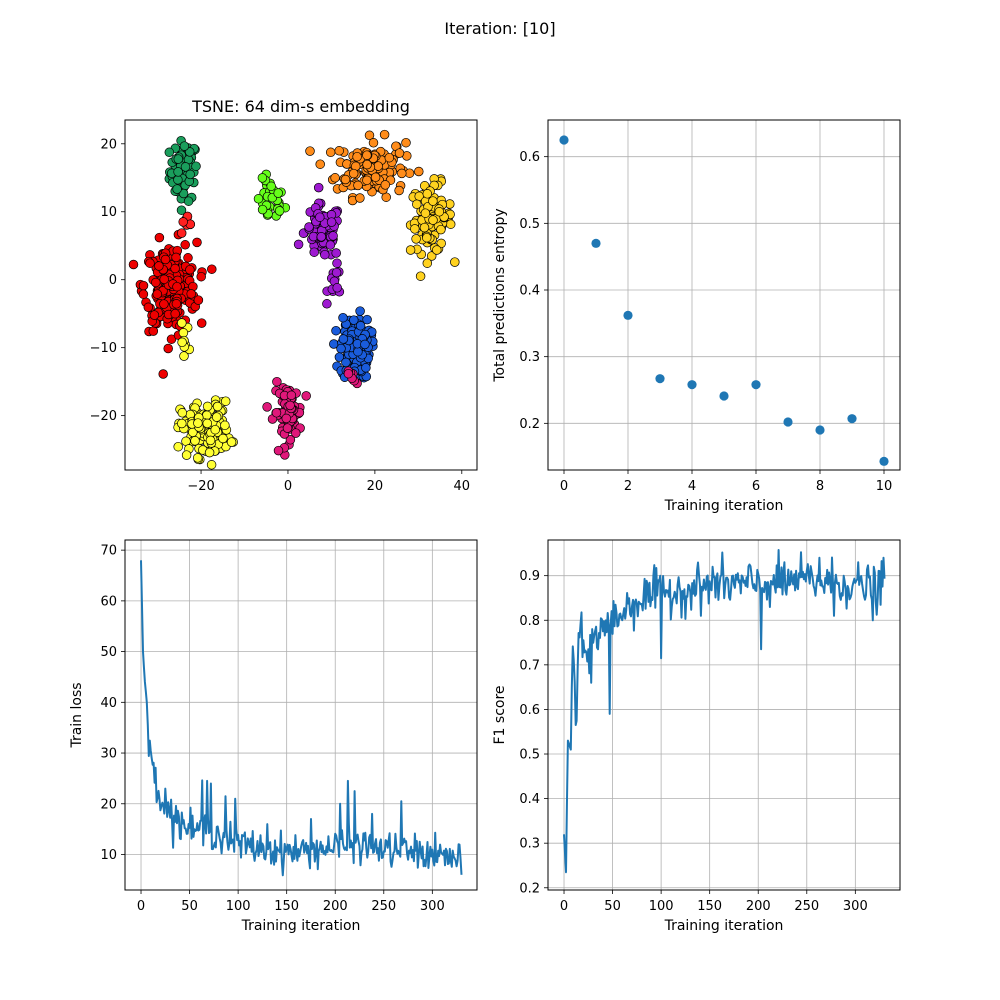 This screenshot has width=1000, height=1000. I want to click on y-tick-label: 60, so click(108, 601).